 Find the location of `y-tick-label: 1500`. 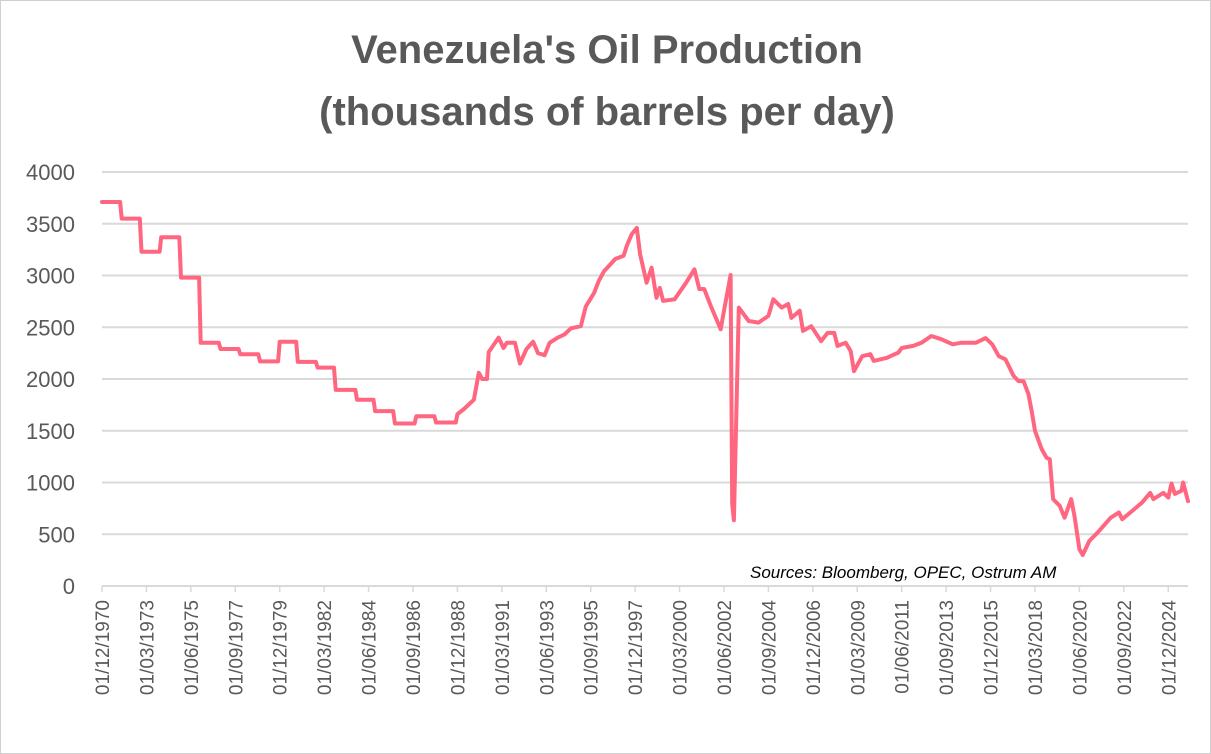

y-tick-label: 1500 is located at coordinates (50, 431).